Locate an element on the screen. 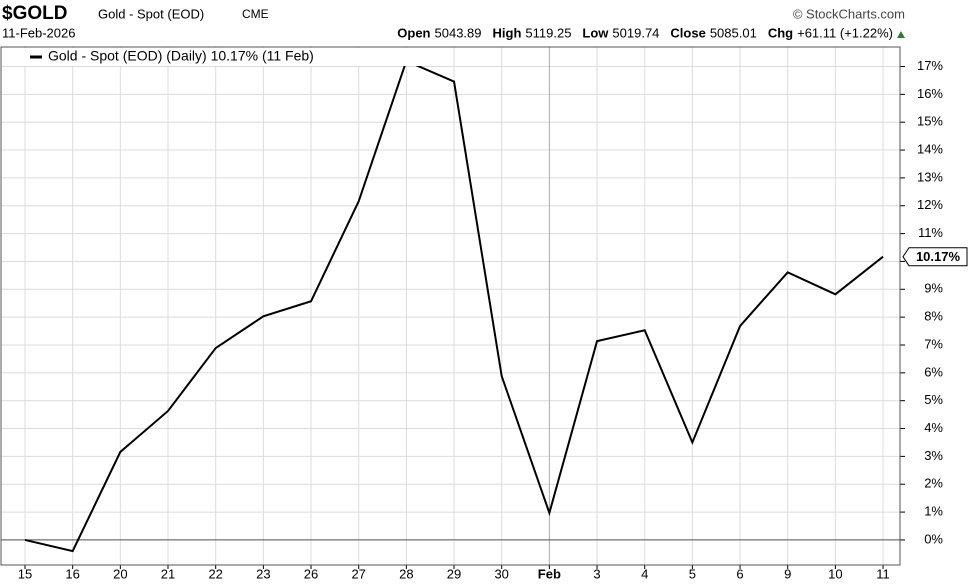  stat-label: Open is located at coordinates (413, 32).